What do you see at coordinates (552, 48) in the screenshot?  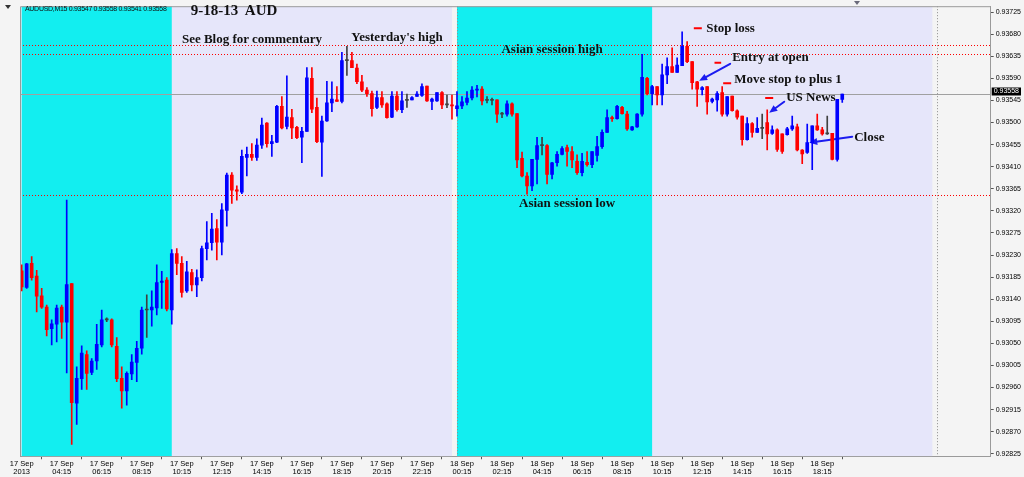 I see `annotation: Asian session high` at bounding box center [552, 48].